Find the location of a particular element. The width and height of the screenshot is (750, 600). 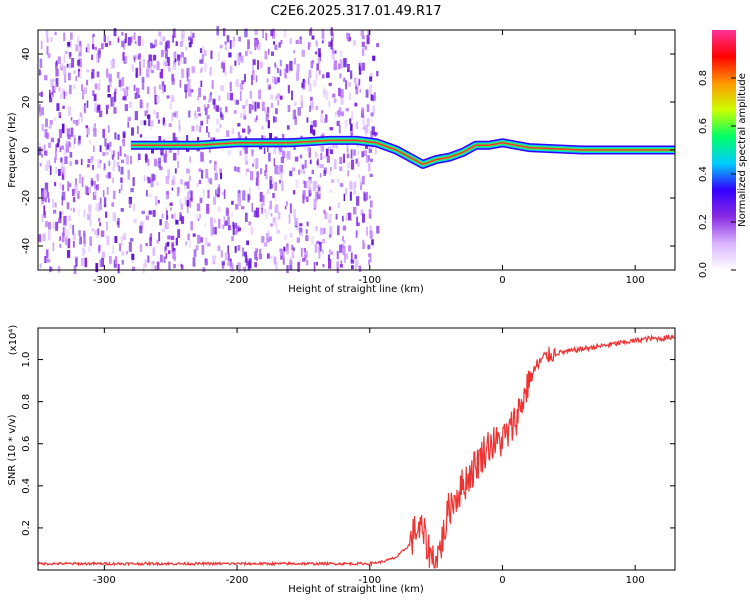

colorbar-gradient is located at coordinates (724, 150).